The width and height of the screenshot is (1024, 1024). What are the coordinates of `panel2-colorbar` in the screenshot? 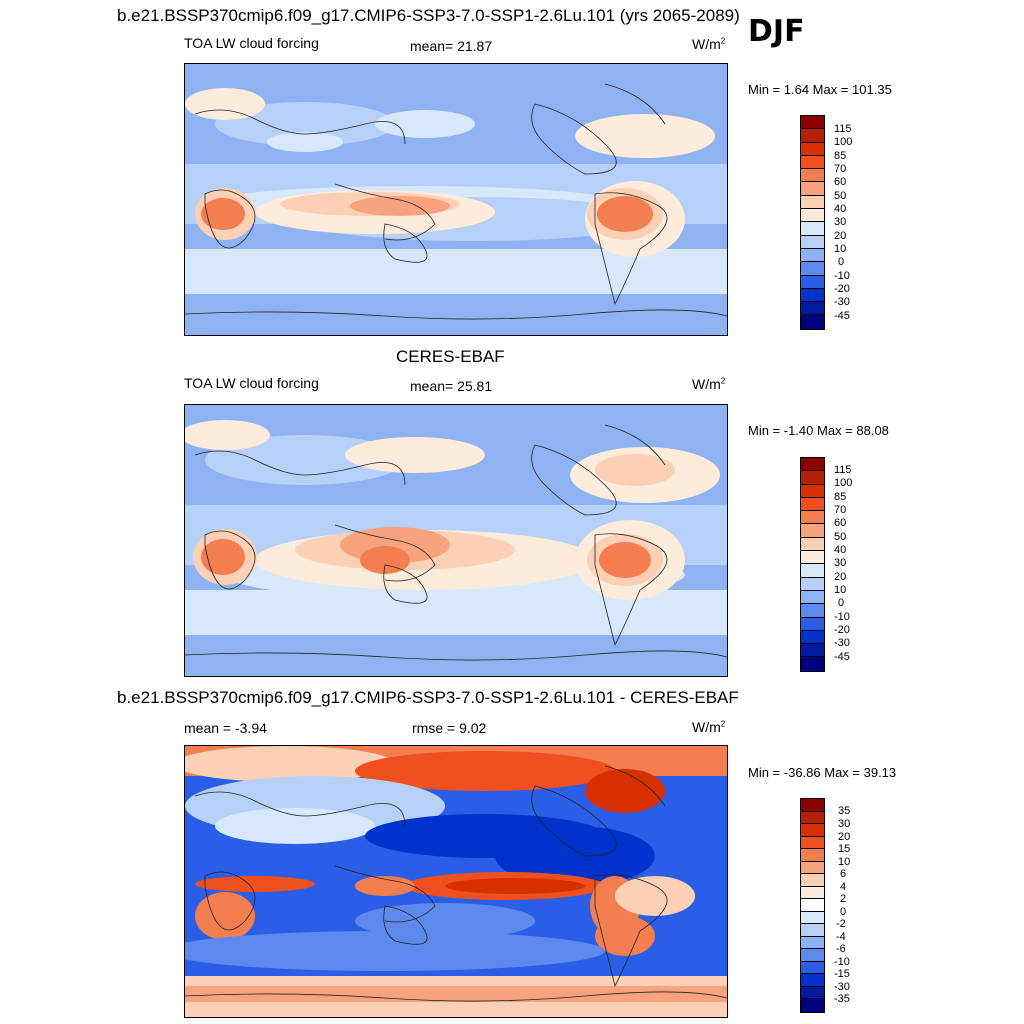 It's located at (812, 564).